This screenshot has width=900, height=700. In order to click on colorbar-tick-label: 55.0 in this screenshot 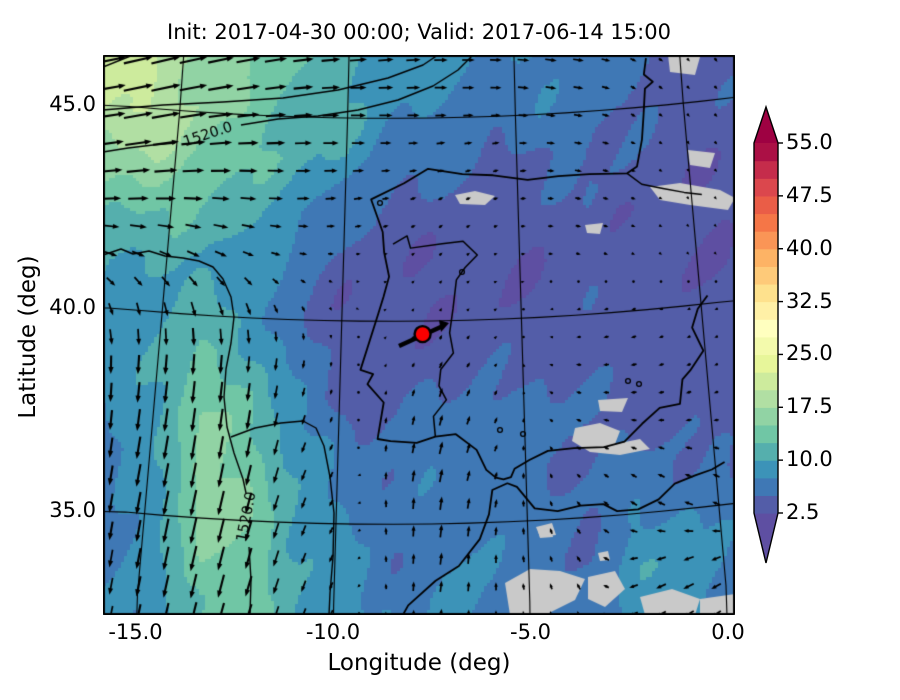, I will do `click(809, 142)`.